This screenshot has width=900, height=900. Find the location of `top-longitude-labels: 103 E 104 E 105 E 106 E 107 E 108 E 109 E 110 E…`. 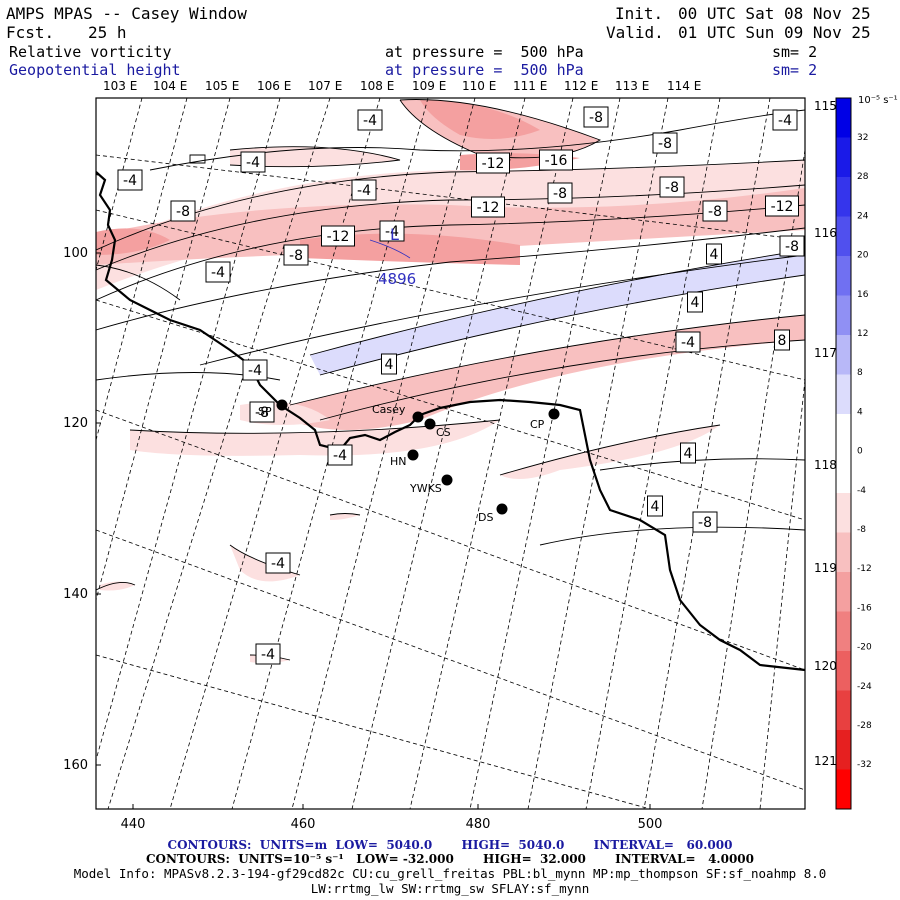

top-longitude-labels: 103 E 104 E 105 E 106 E 107 E 108 E 109 E 110 E… is located at coordinates (402, 86).